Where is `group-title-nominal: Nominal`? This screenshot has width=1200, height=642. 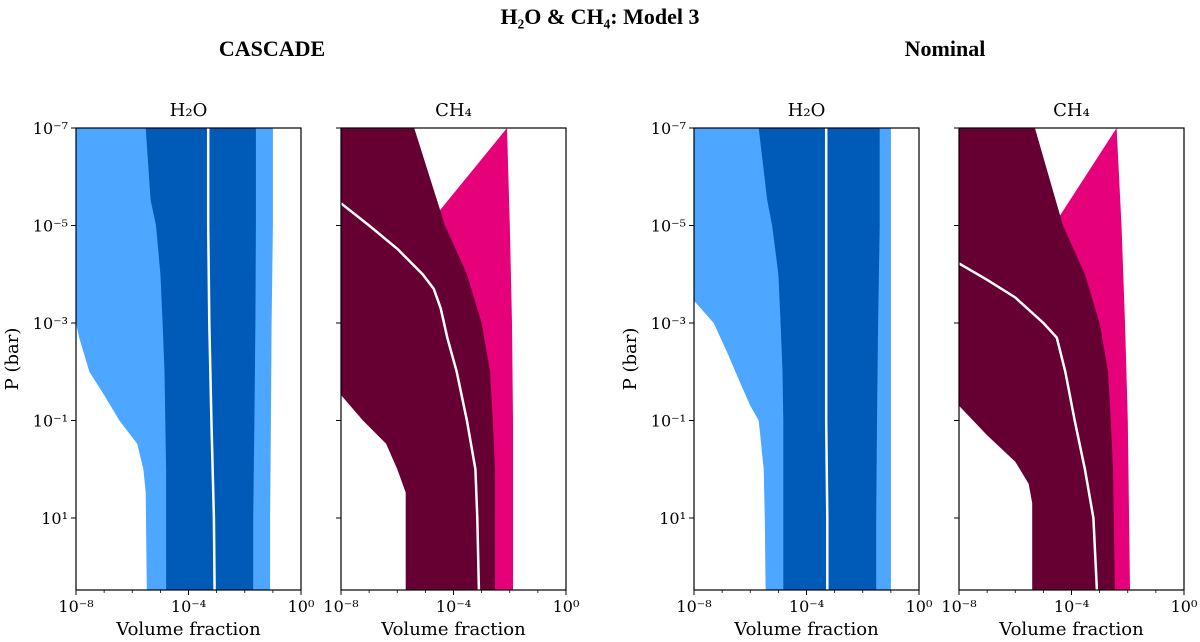
group-title-nominal: Nominal is located at coordinates (945, 48).